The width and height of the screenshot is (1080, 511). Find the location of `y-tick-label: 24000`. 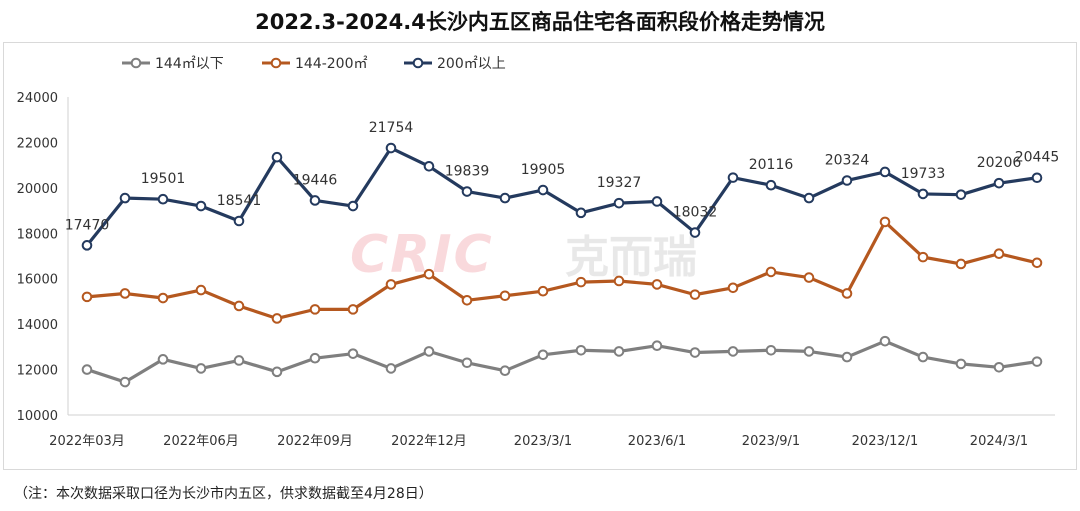

y-tick-label: 24000 is located at coordinates (37, 98).